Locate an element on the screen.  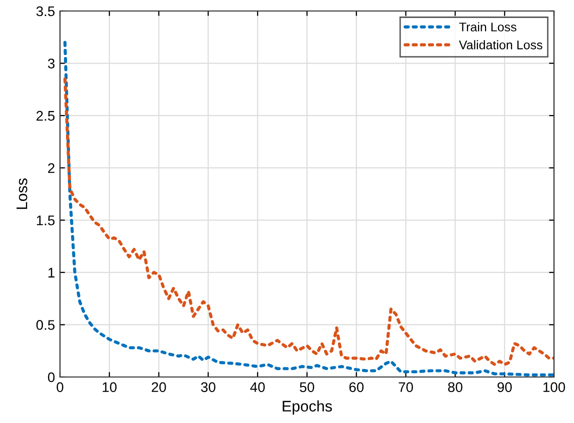
x-tick-label: 40 is located at coordinates (257, 387).